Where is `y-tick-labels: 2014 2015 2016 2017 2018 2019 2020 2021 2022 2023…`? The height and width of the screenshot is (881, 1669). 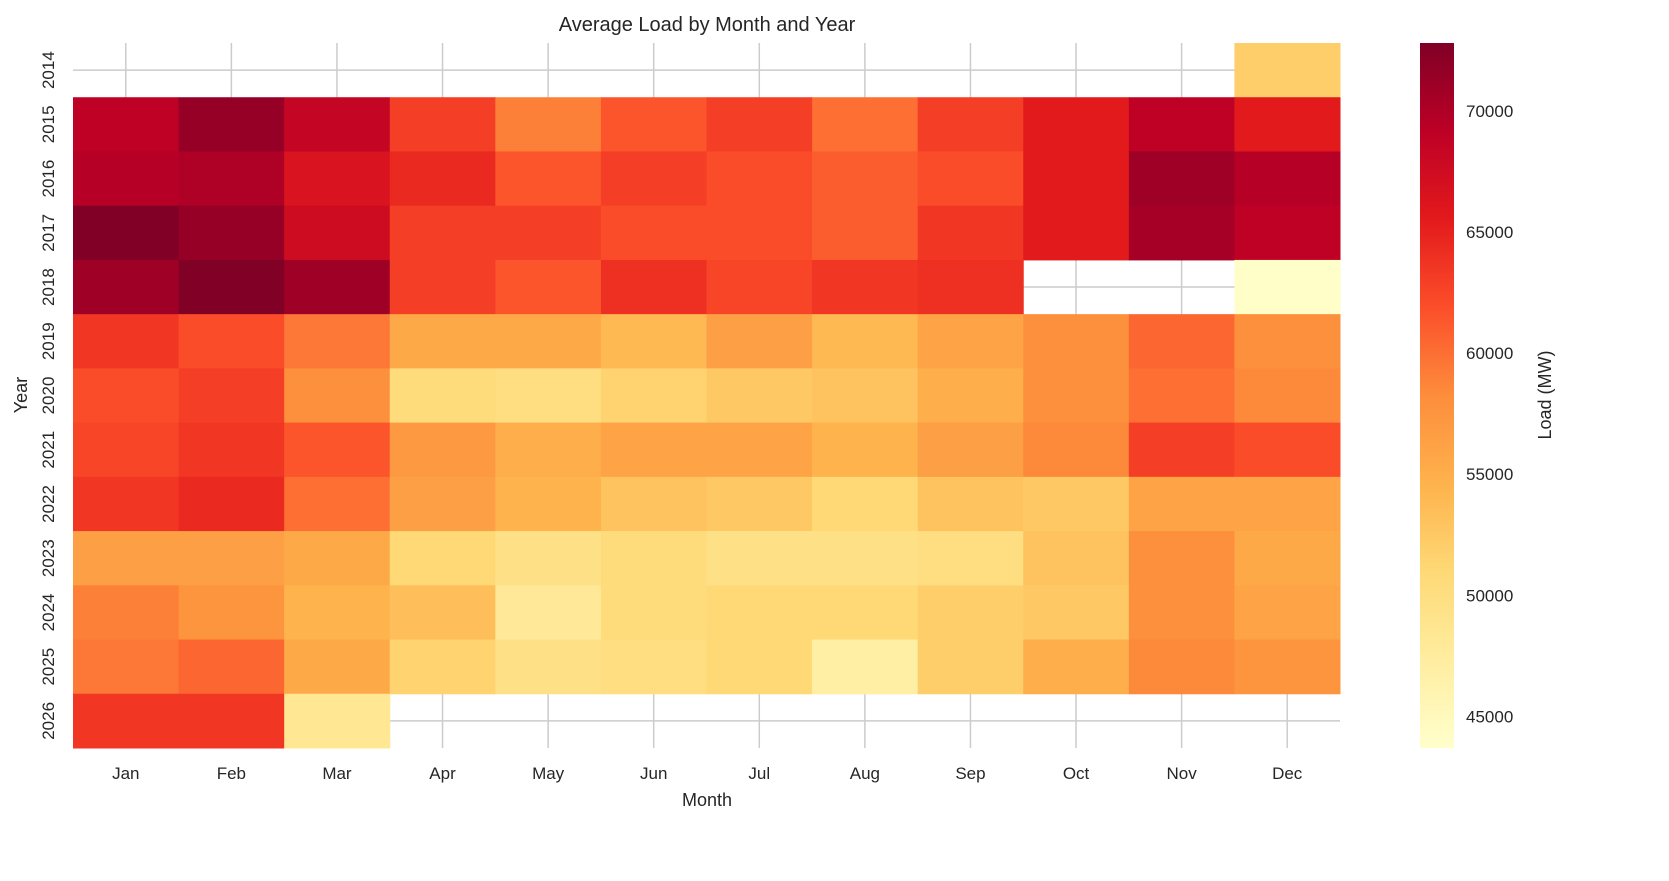 y-tick-labels: 2014 2015 2016 2017 2018 2019 2020 2021 2022 2023… is located at coordinates (48, 395).